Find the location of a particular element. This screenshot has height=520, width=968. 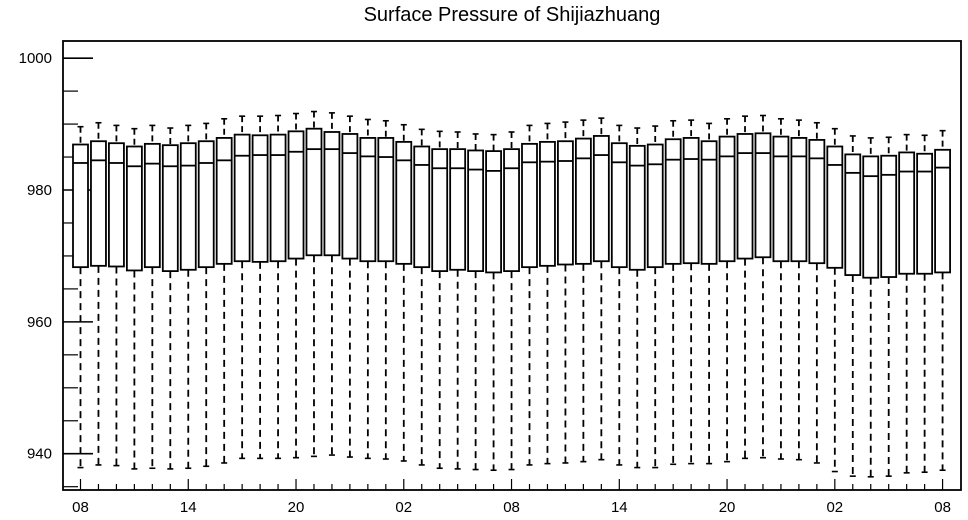

x-axis: 08 14 20 02 08 14 20 02 08 is located at coordinates (511, 497).